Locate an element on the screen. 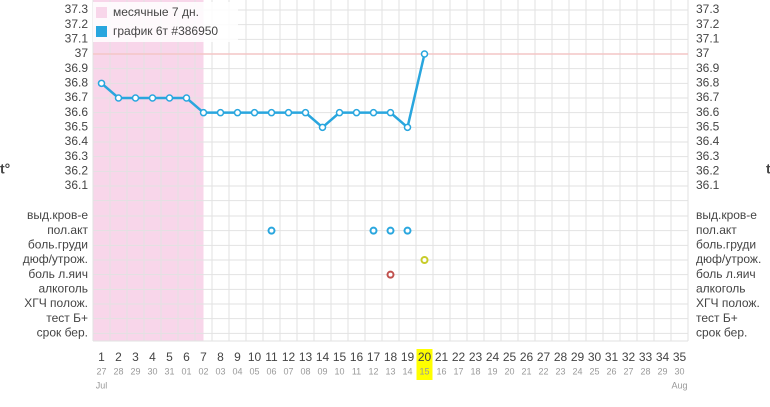 The width and height of the screenshot is (770, 407). x-date-label: 14 is located at coordinates (407, 371).